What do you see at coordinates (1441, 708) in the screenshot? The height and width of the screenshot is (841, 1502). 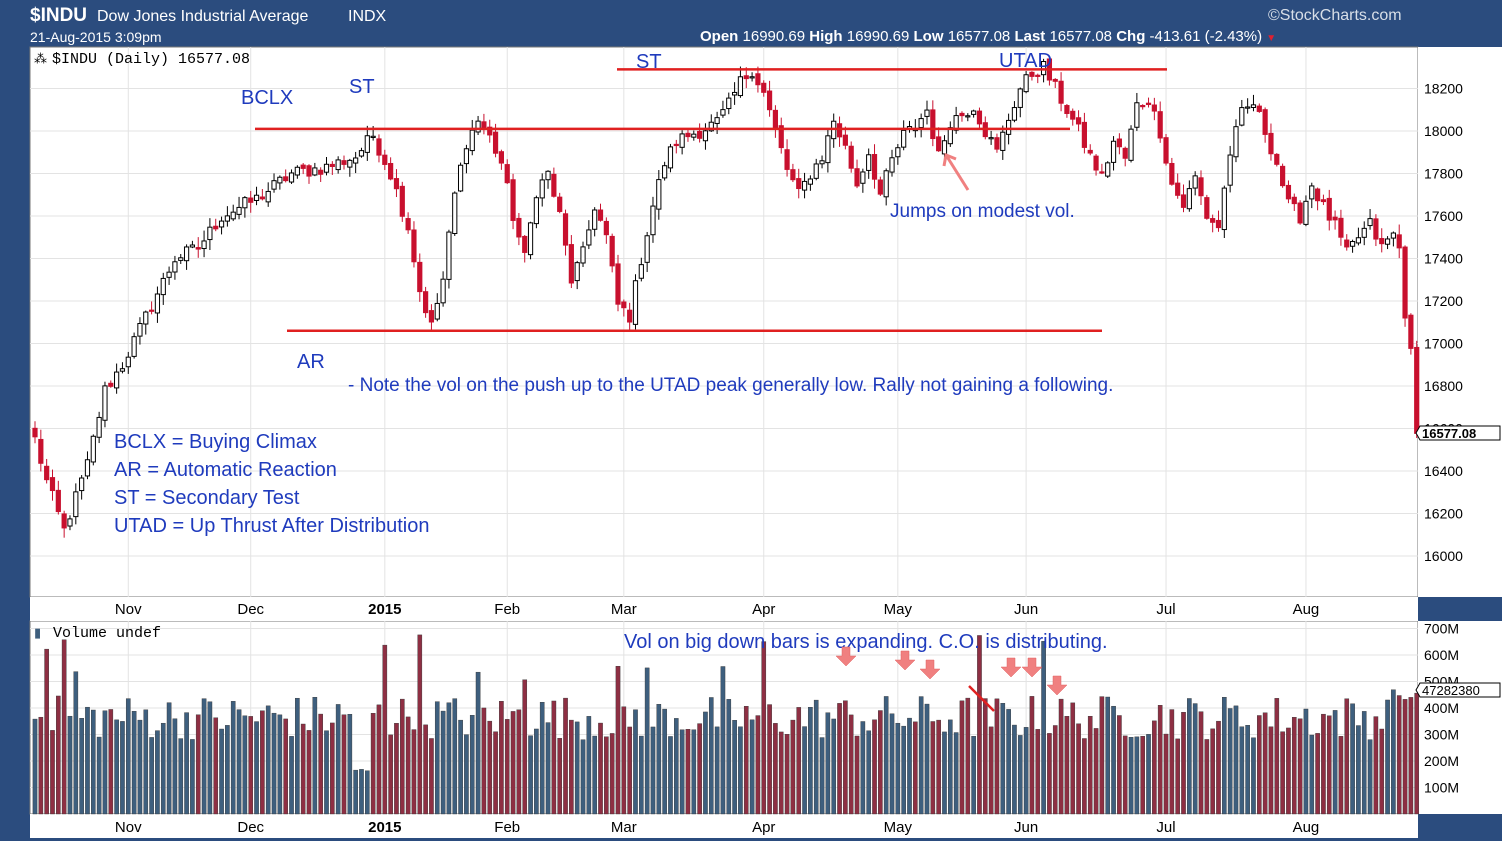 I see `volume-tick-label: 400M` at bounding box center [1441, 708].